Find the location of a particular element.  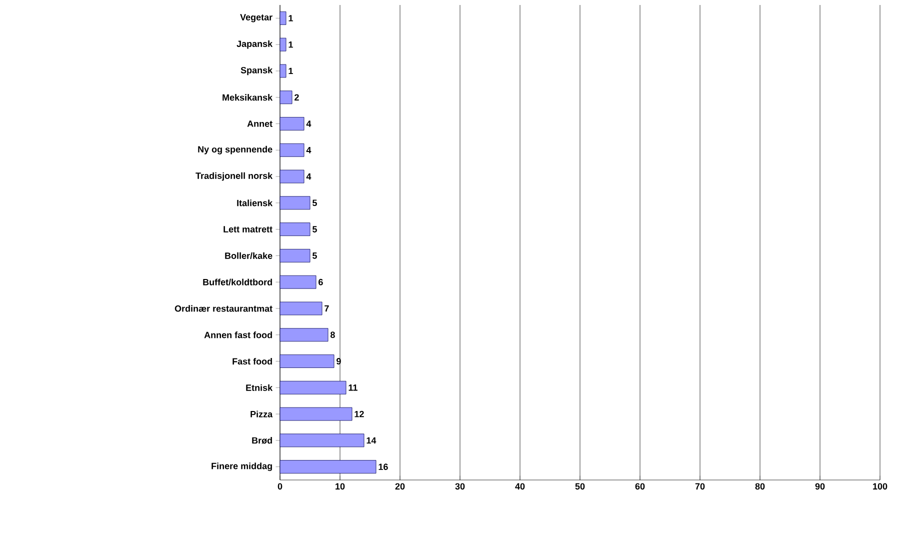

y-tick-label: Boller/kake is located at coordinates (248, 256).